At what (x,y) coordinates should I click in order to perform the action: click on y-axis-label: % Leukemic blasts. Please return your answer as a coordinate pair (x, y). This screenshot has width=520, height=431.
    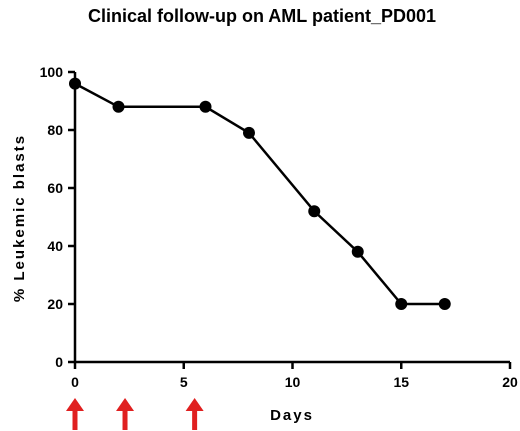
    Looking at the image, I should click on (19, 218).